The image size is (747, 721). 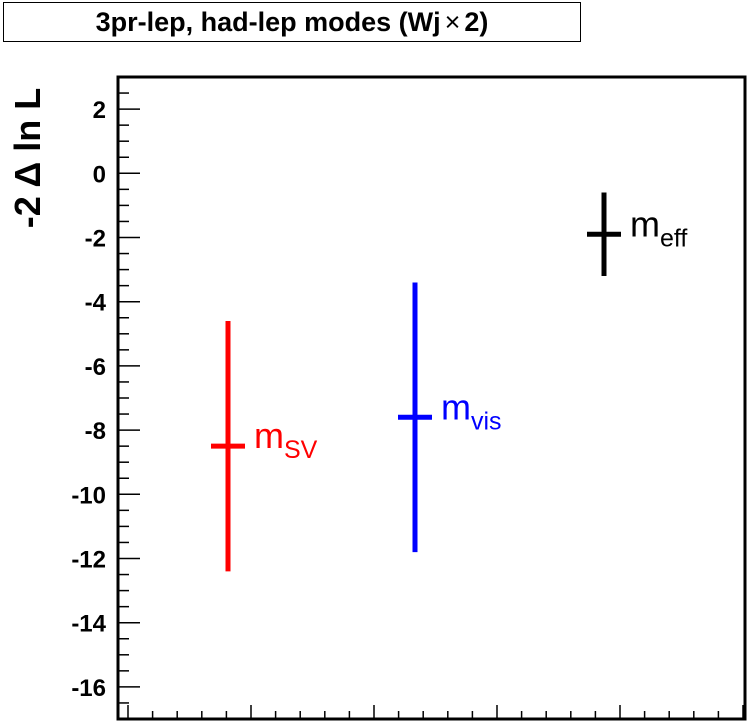 What do you see at coordinates (88, 495) in the screenshot?
I see `y-tick-label: -10` at bounding box center [88, 495].